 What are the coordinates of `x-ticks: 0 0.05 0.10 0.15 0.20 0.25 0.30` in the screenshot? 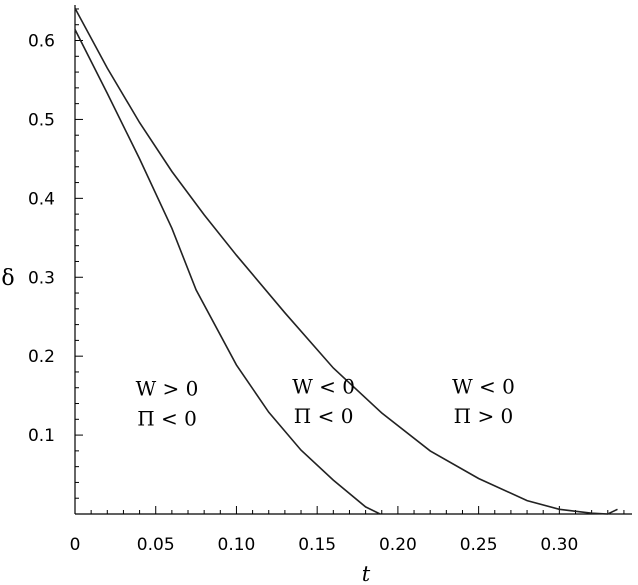 It's located at (324, 530).